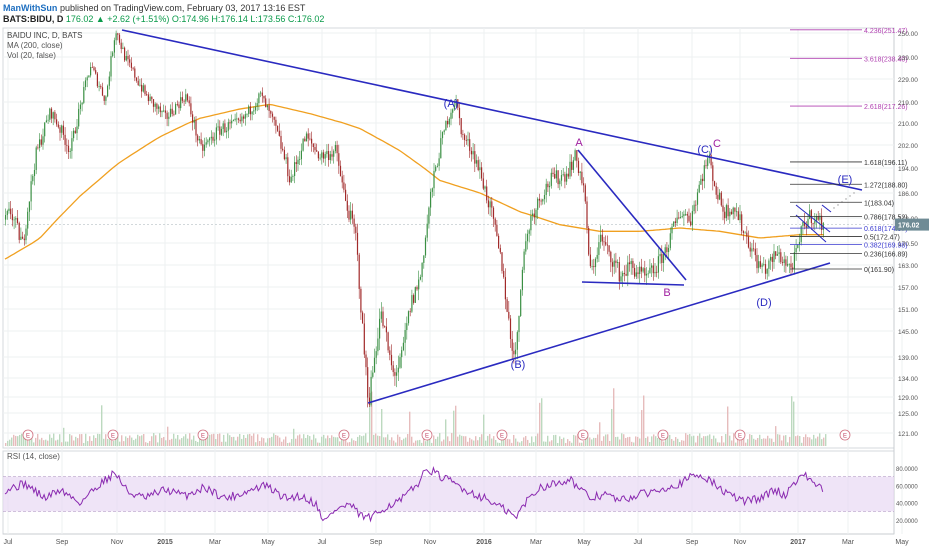 This screenshot has width=932, height=550. What do you see at coordinates (886, 59) in the screenshot?
I see `fib-extension-label: 3.618(238.40)` at bounding box center [886, 59].